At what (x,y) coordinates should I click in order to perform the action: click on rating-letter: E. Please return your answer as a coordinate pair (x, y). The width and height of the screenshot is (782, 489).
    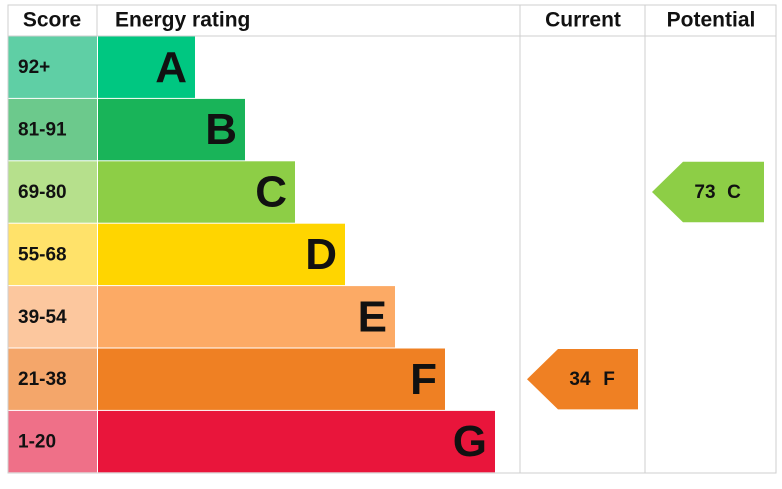
    Looking at the image, I should click on (372, 316).